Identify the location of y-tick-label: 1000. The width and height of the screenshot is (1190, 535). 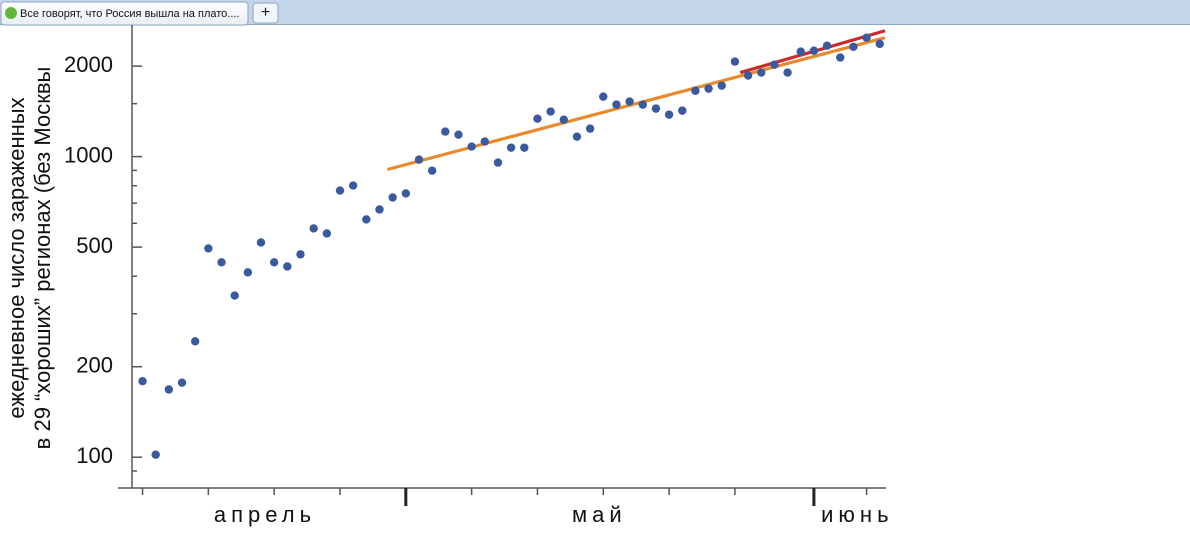
(88, 154).